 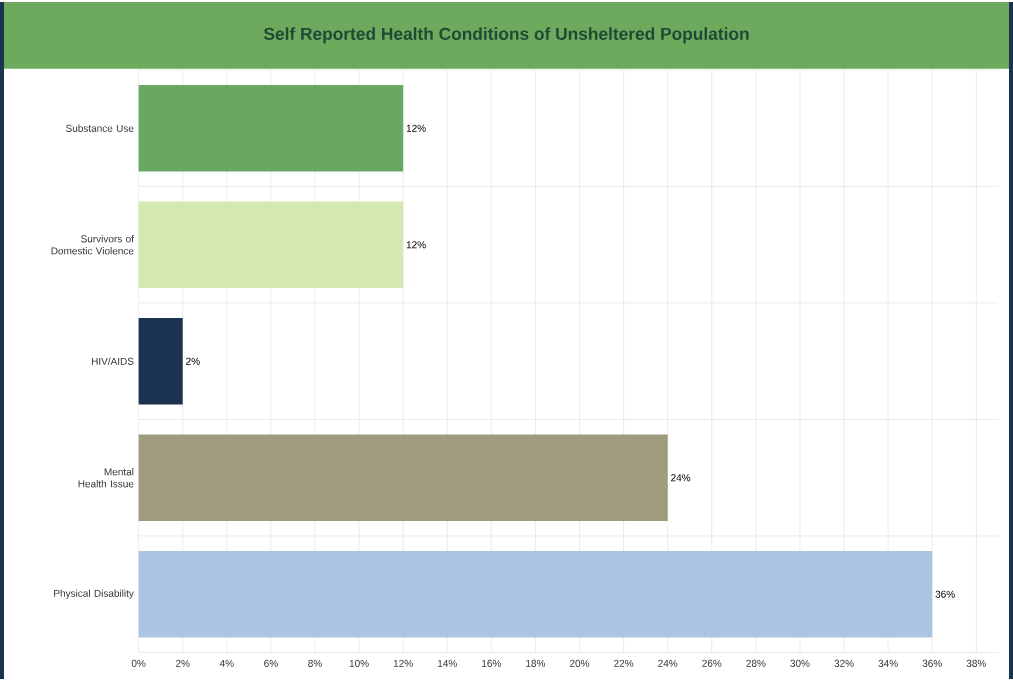 I want to click on x-tick-label: 2%, so click(x=183, y=663).